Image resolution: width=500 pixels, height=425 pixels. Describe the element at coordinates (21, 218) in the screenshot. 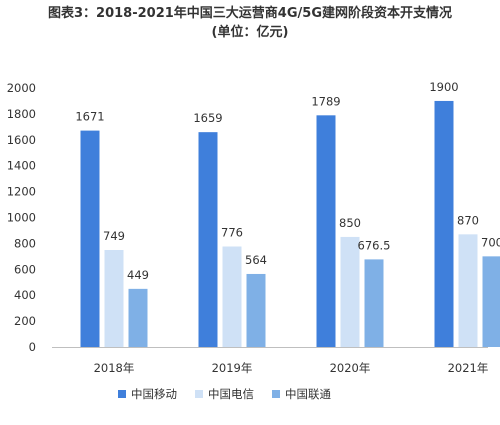

I see `y-tick-label: 1000` at that location.